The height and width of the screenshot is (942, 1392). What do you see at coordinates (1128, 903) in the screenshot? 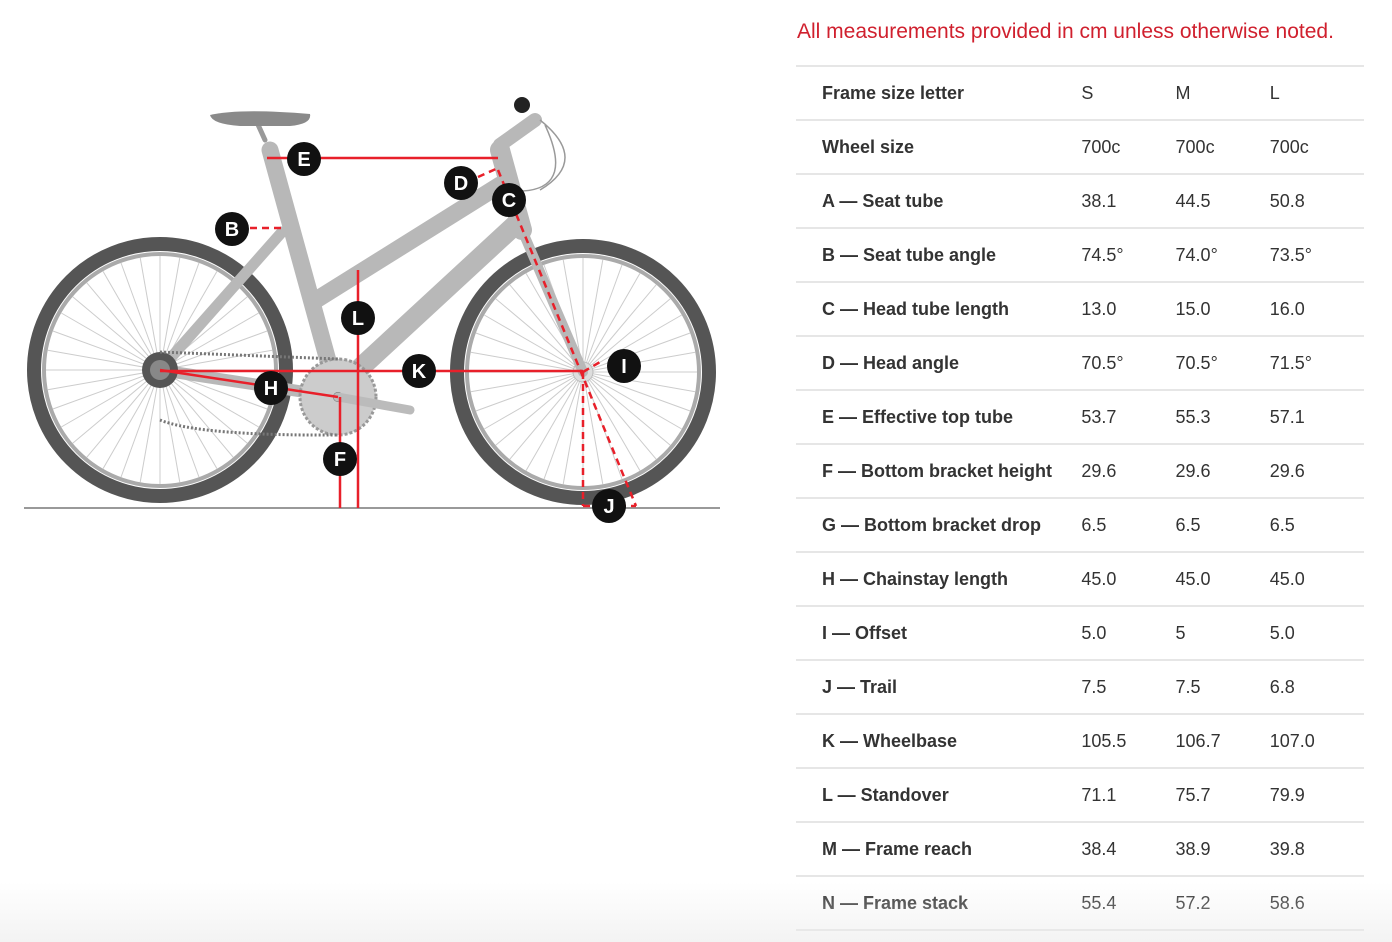
I see `value-size-s: 55.4` at bounding box center [1128, 903].